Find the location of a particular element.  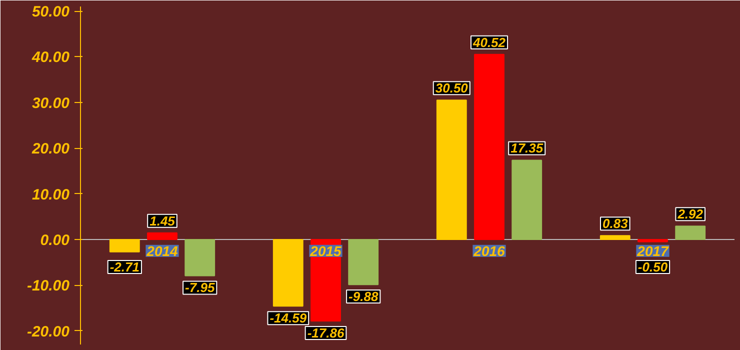

text: 17.35 is located at coordinates (527, 148).